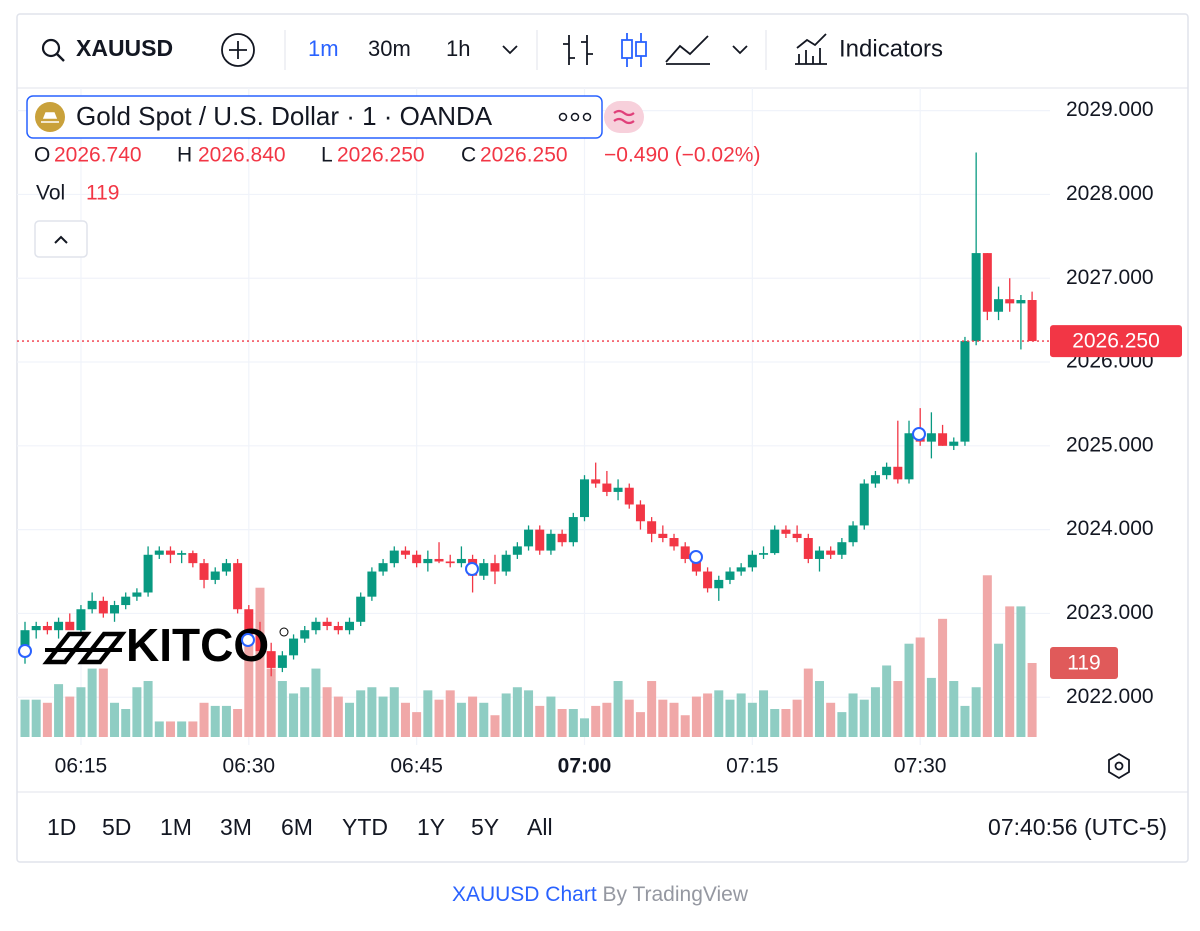  Describe the element at coordinates (869, 49) in the screenshot. I see `indicators-button: Indicators` at that location.